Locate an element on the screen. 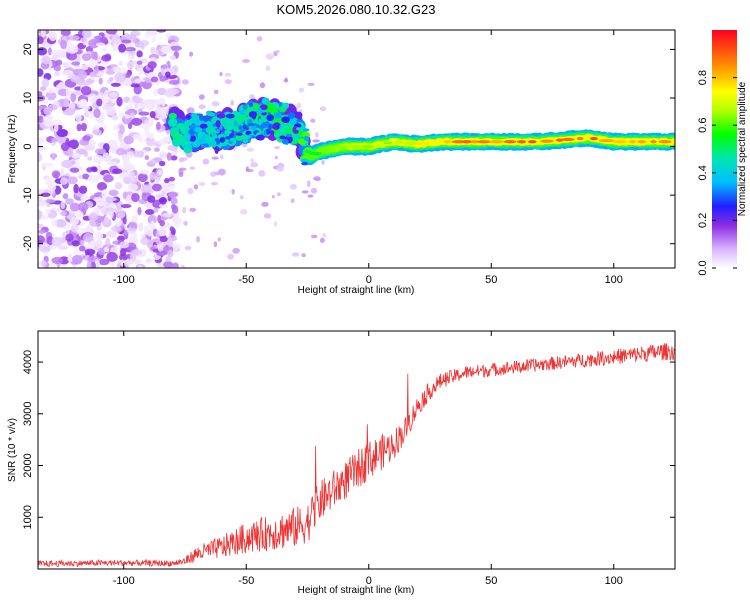 The height and width of the screenshot is (600, 750). colorbar-tick-label: 0.6 is located at coordinates (703, 125).